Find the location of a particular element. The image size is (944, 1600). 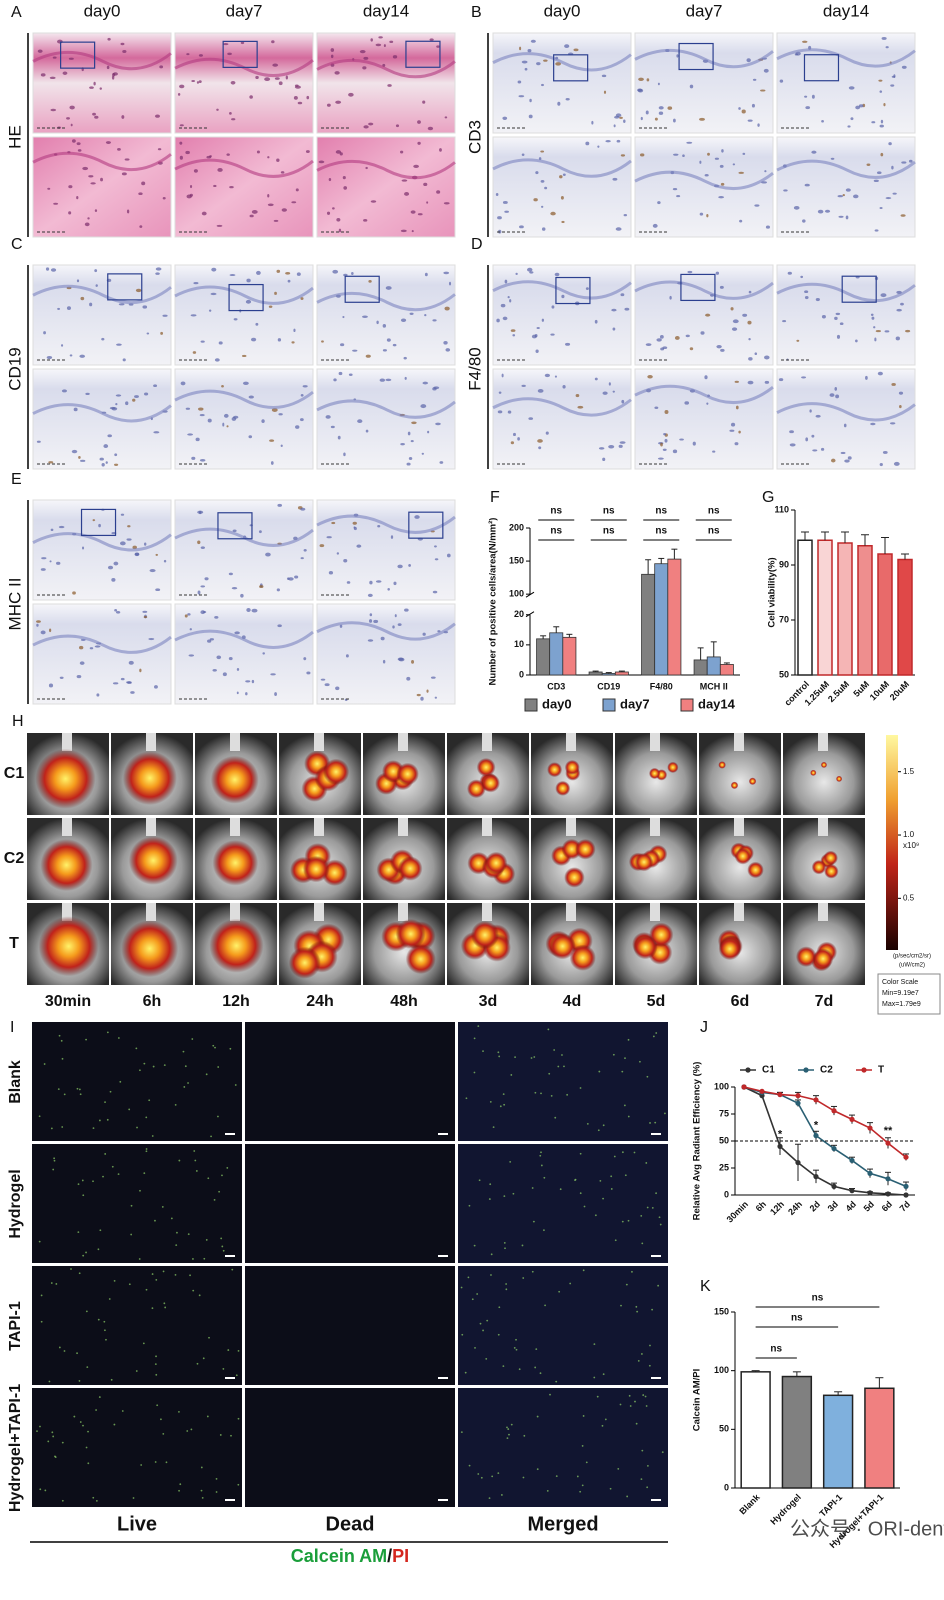

x-tick-label: 2d is located at coordinates (815, 1206).